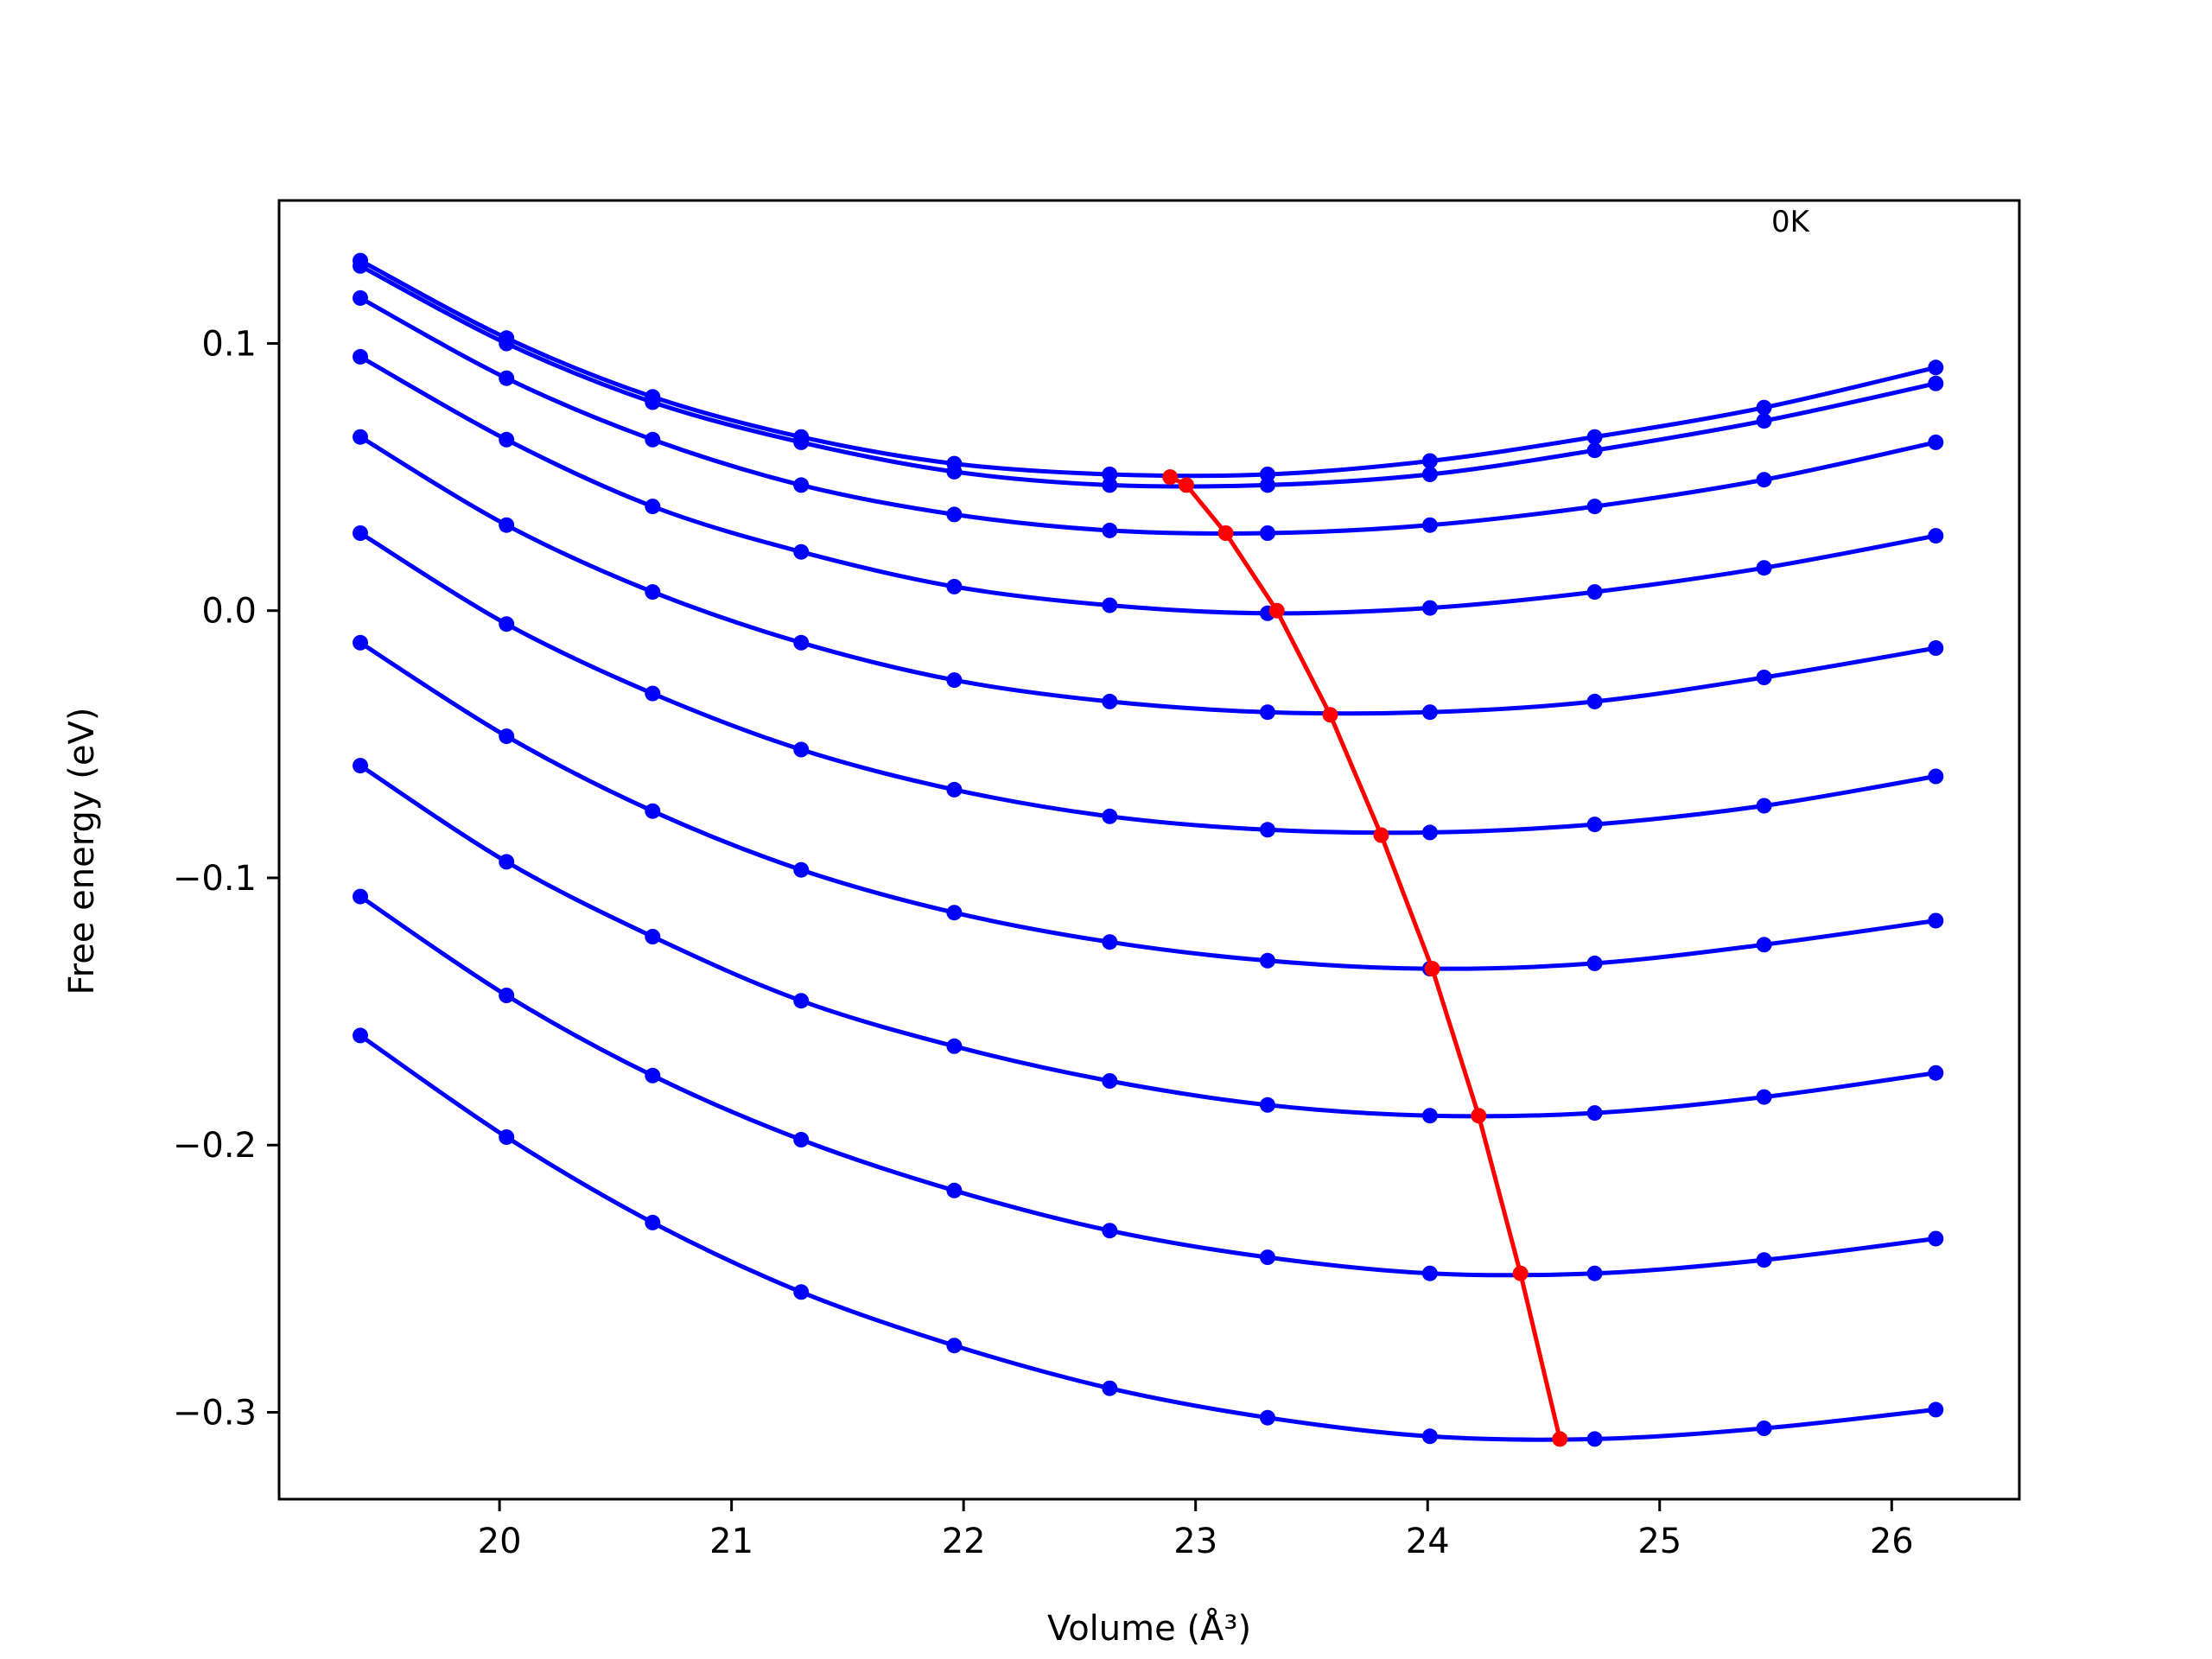  Describe the element at coordinates (964, 1541) in the screenshot. I see `x-tick-label: 22` at that location.